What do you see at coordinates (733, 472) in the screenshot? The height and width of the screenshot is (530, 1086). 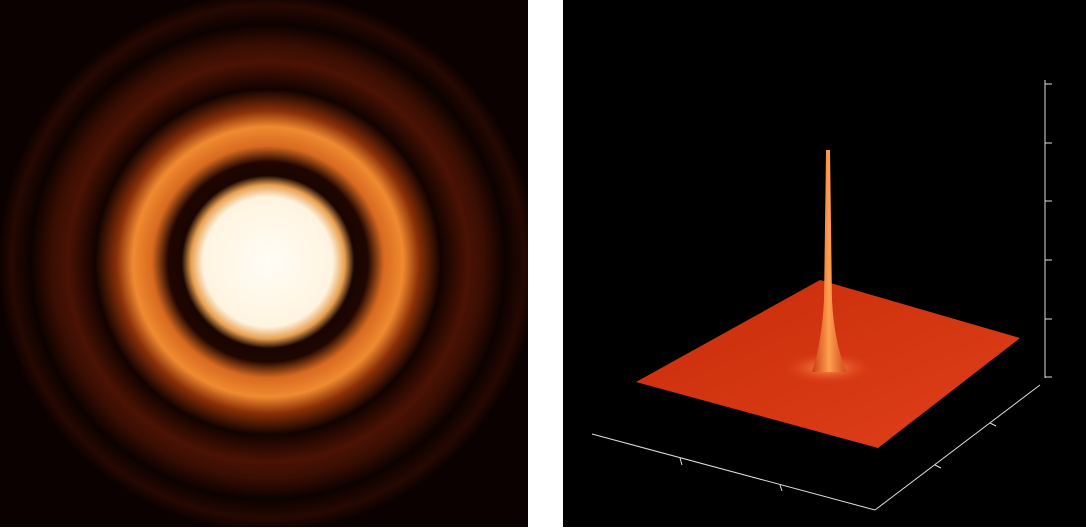 I see `x-axis` at bounding box center [733, 472].